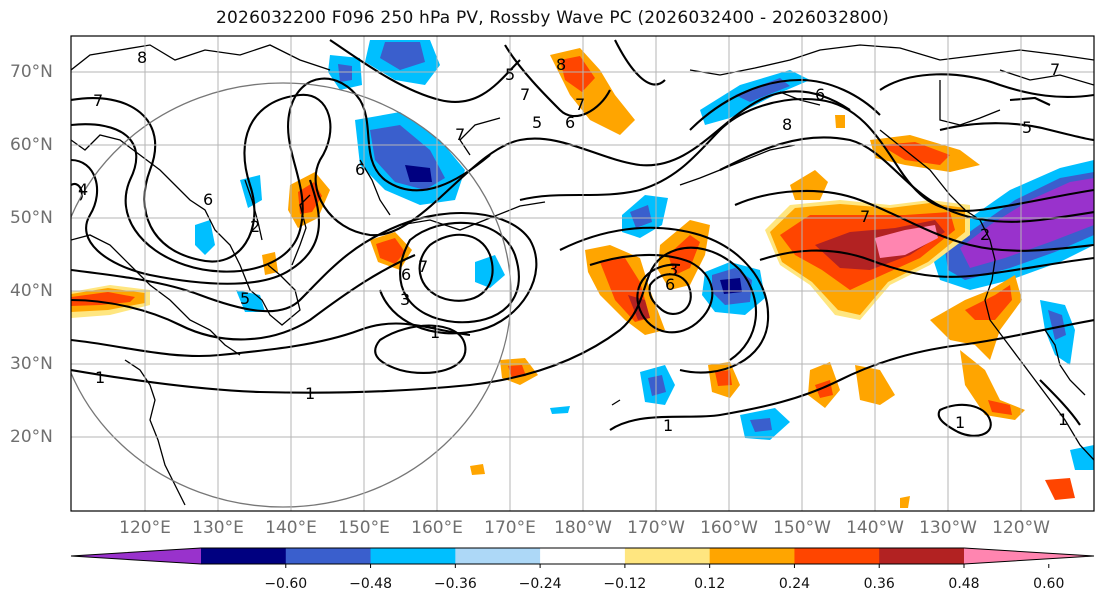 Image resolution: width=1105 pixels, height=604 pixels. Describe the element at coordinates (286, 584) in the screenshot. I see `colorbar-tick-label: −0.60` at that location.